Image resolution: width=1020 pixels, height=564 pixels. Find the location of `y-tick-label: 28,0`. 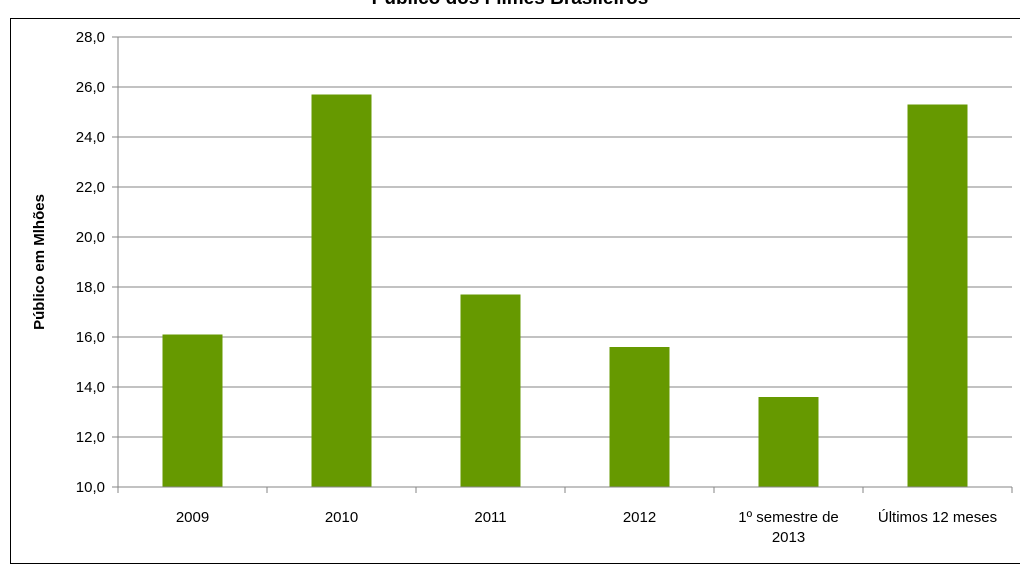

y-tick-label: 28,0 is located at coordinates (90, 37).